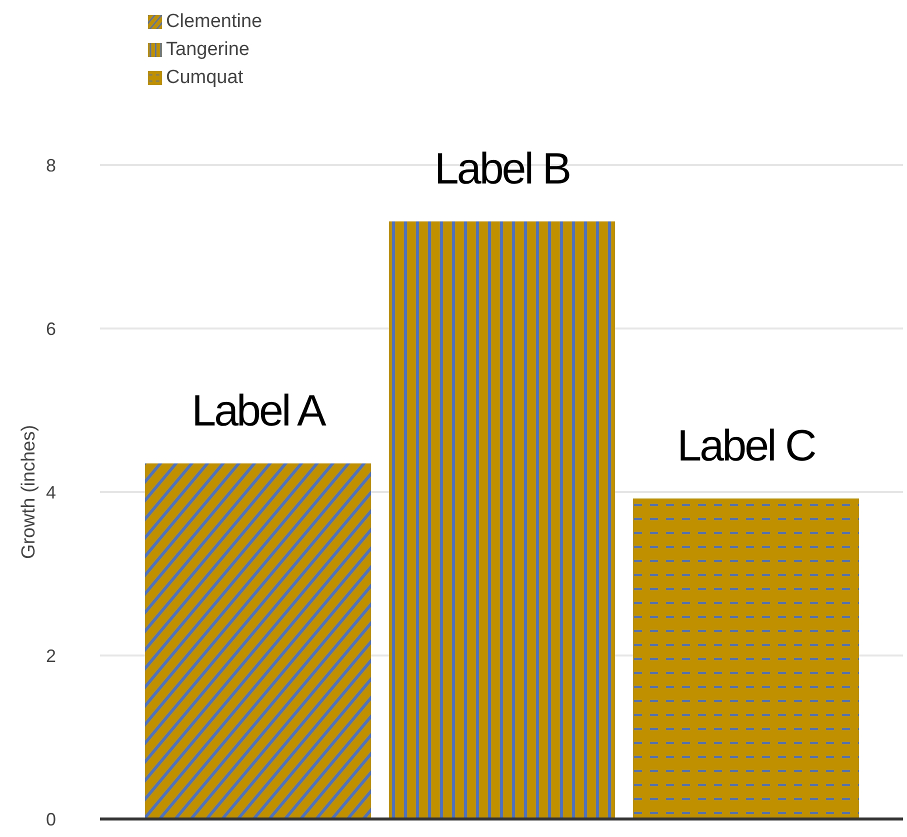 Image resolution: width=907 pixels, height=837 pixels. I want to click on annotation: Label A, so click(260, 411).